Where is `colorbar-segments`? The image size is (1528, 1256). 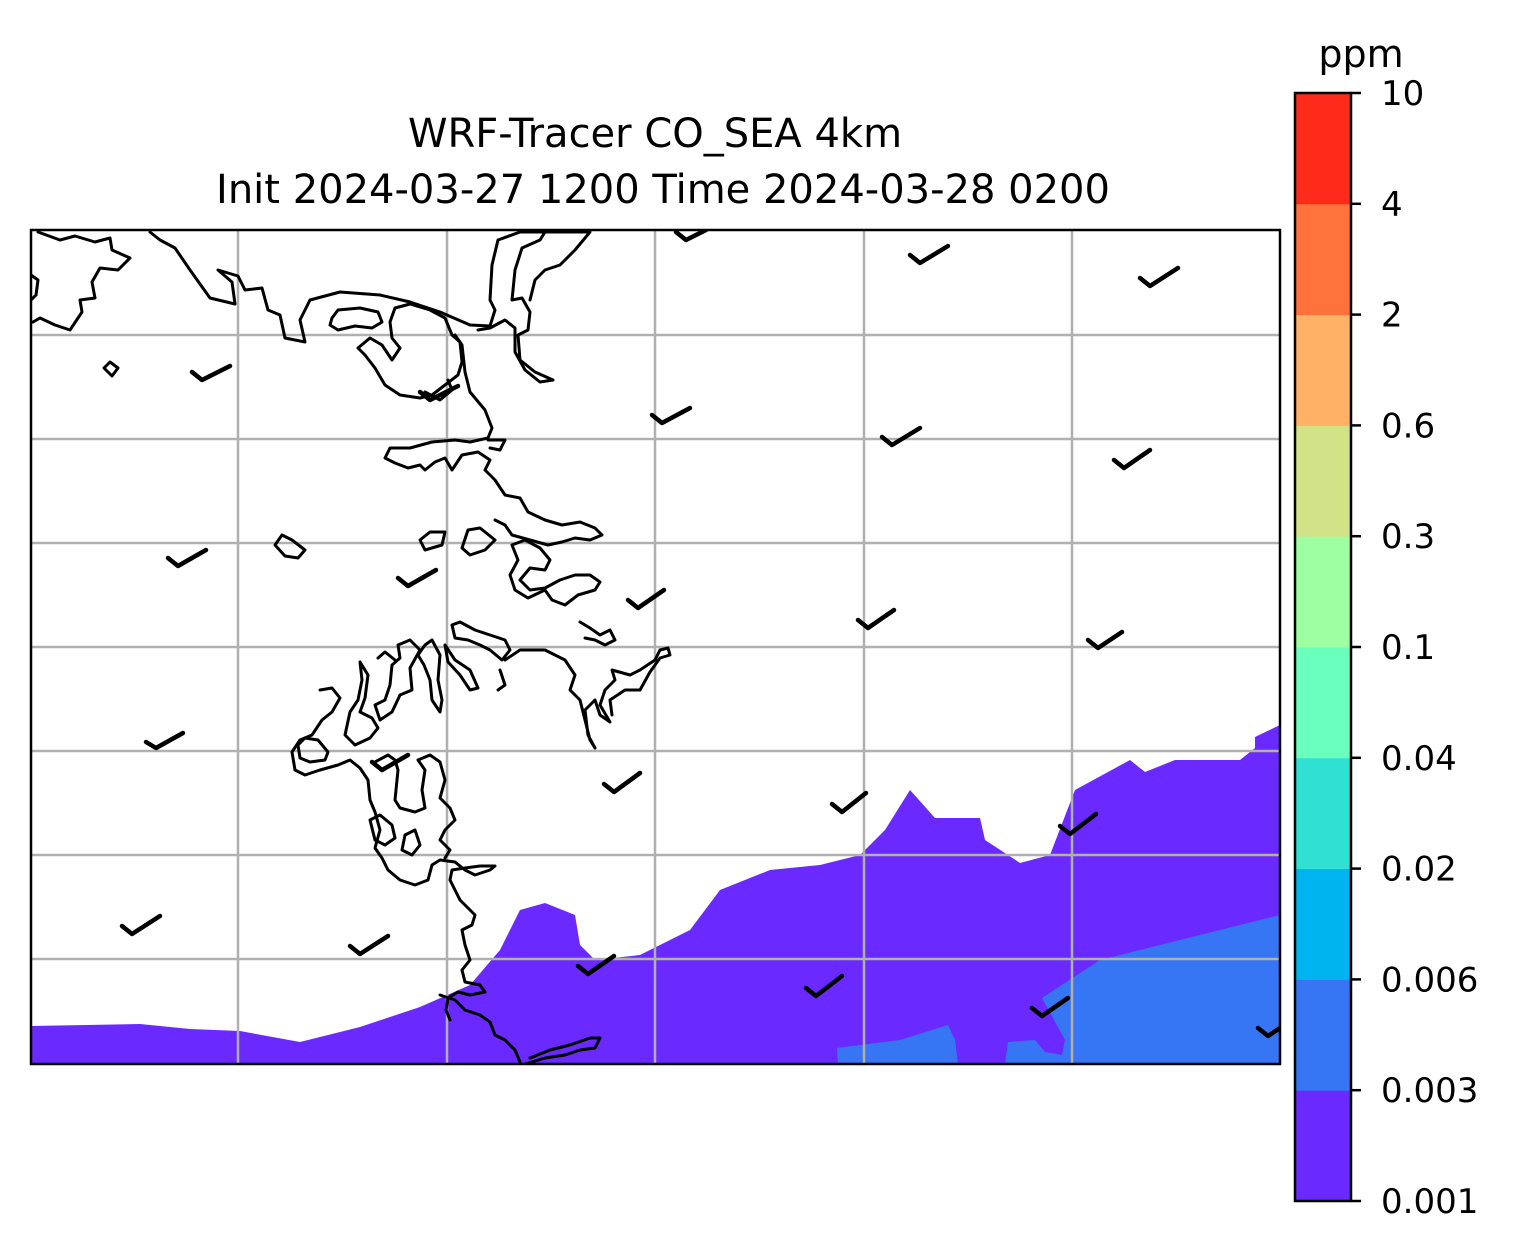 colorbar-segments is located at coordinates (1323, 647).